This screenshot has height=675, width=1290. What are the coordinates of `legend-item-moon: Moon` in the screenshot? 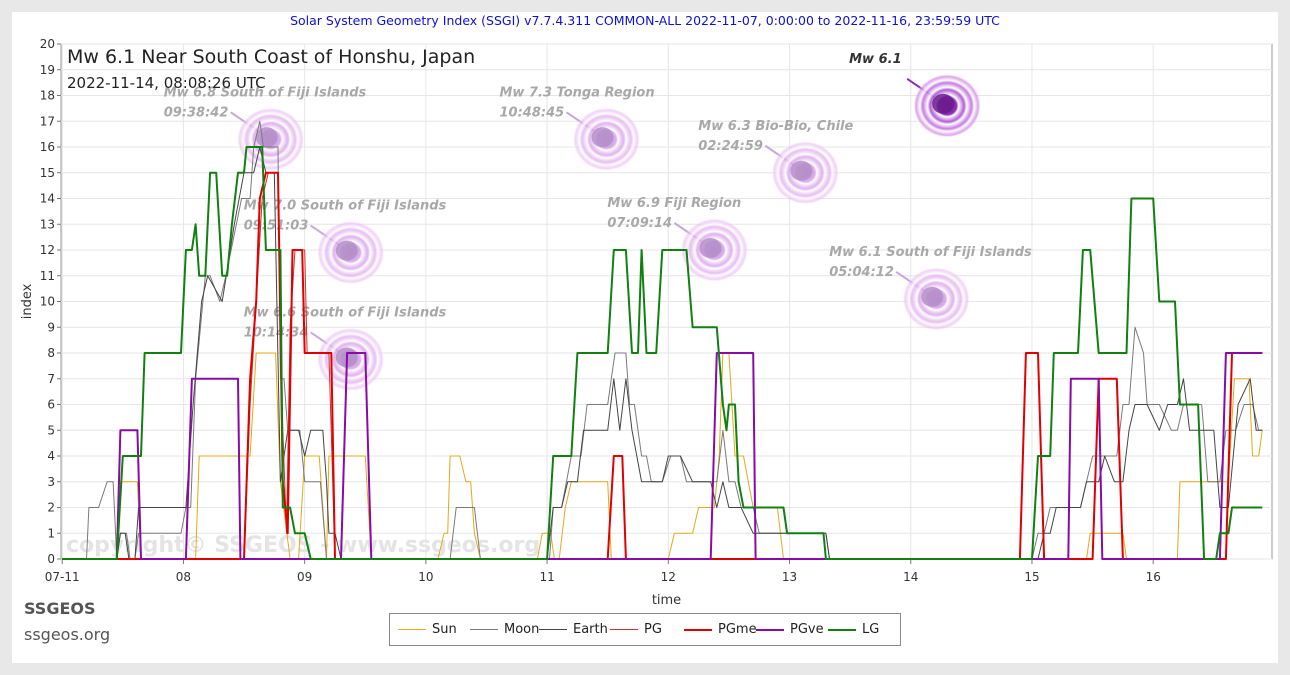 It's located at (504, 629).